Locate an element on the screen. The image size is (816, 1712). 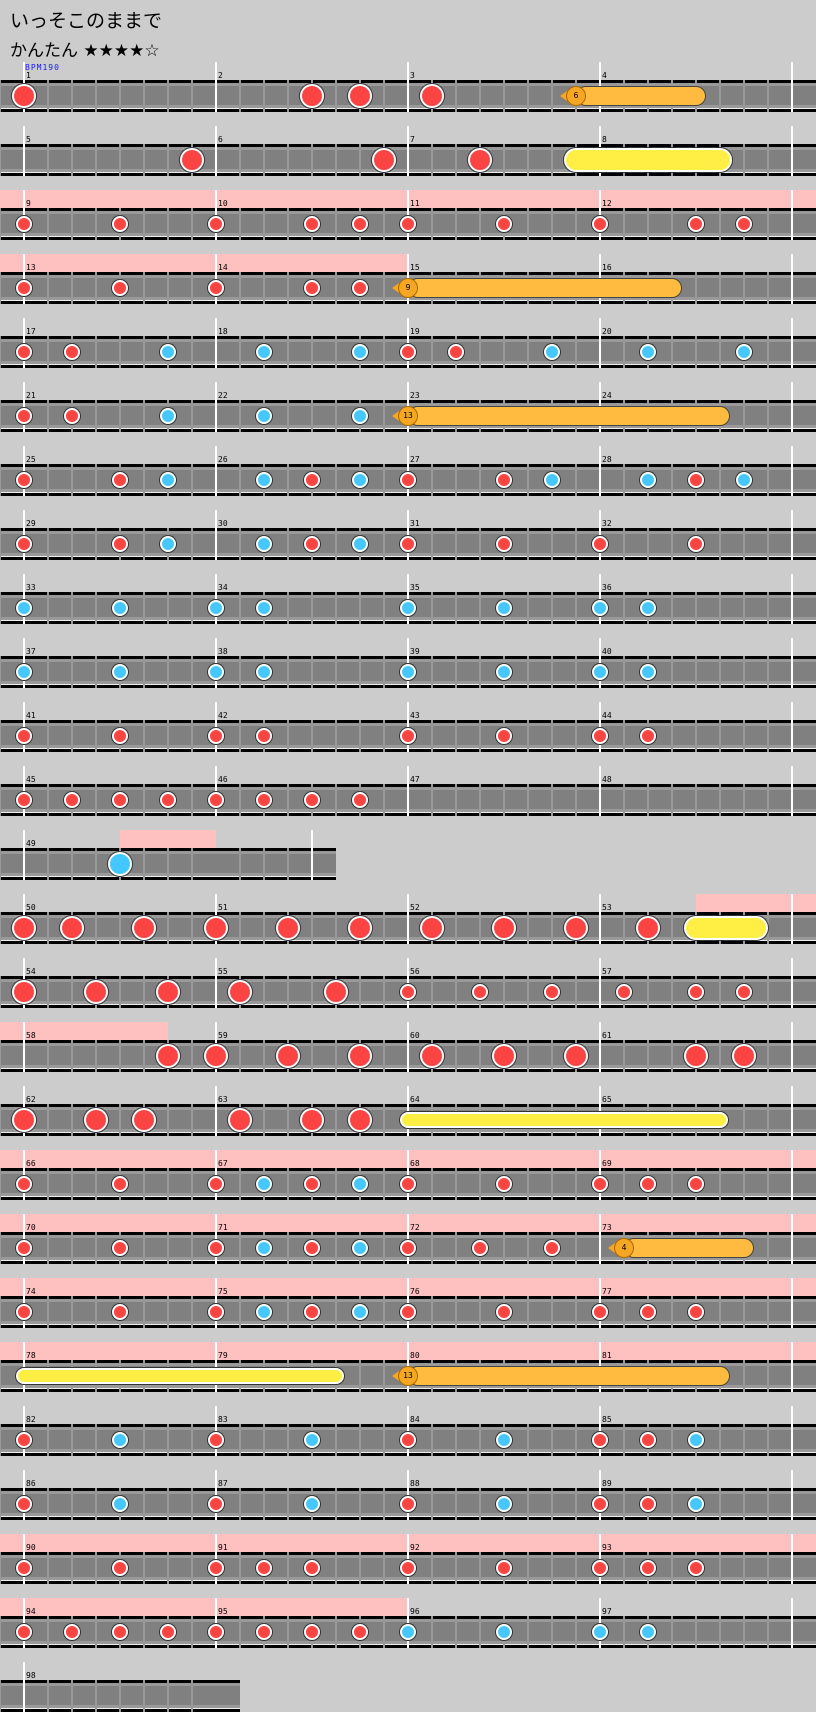
big-drumroll-note is located at coordinates (648, 160).